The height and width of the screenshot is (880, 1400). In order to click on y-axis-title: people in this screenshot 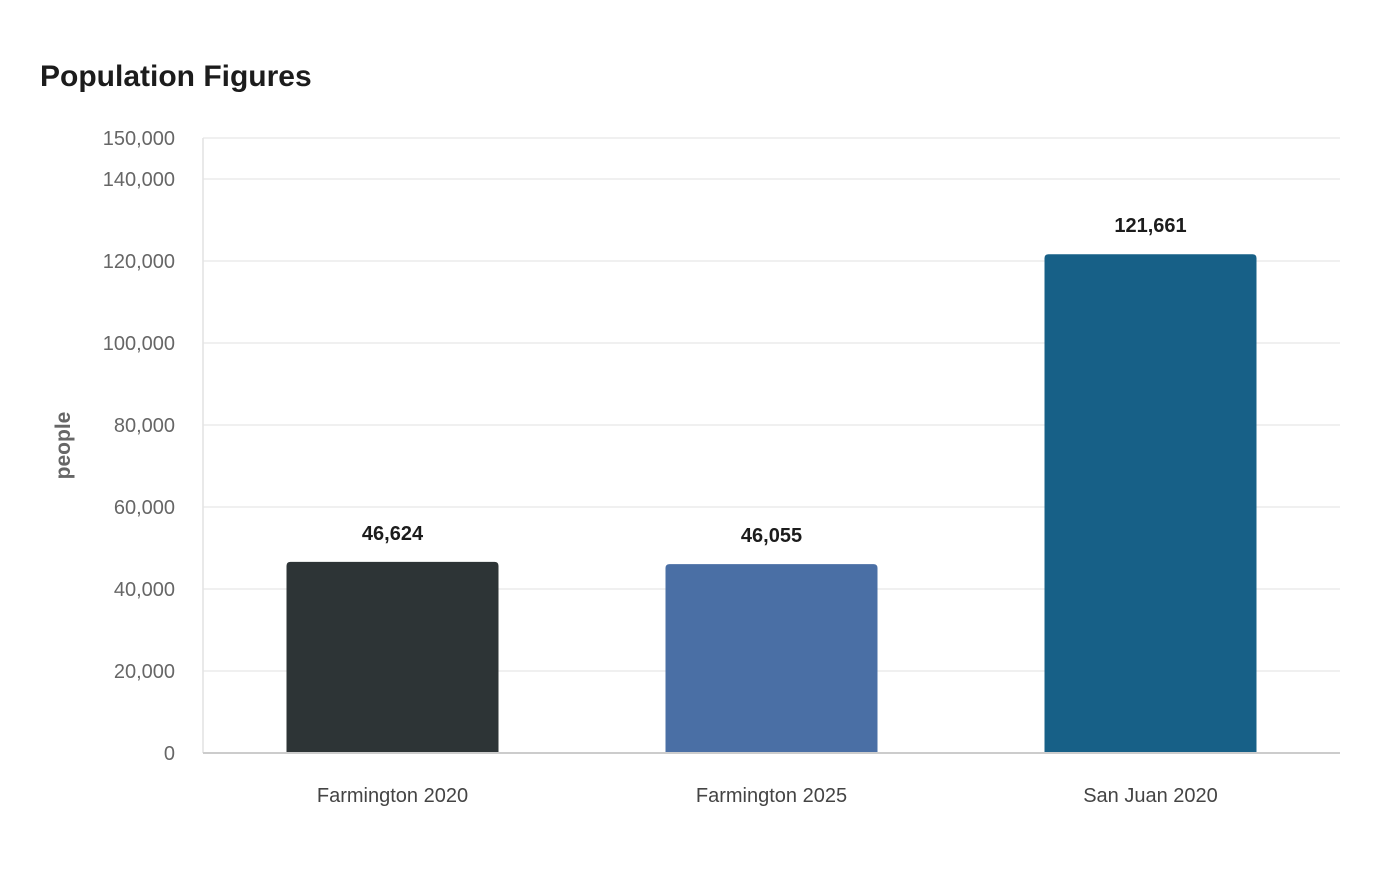, I will do `click(63, 446)`.